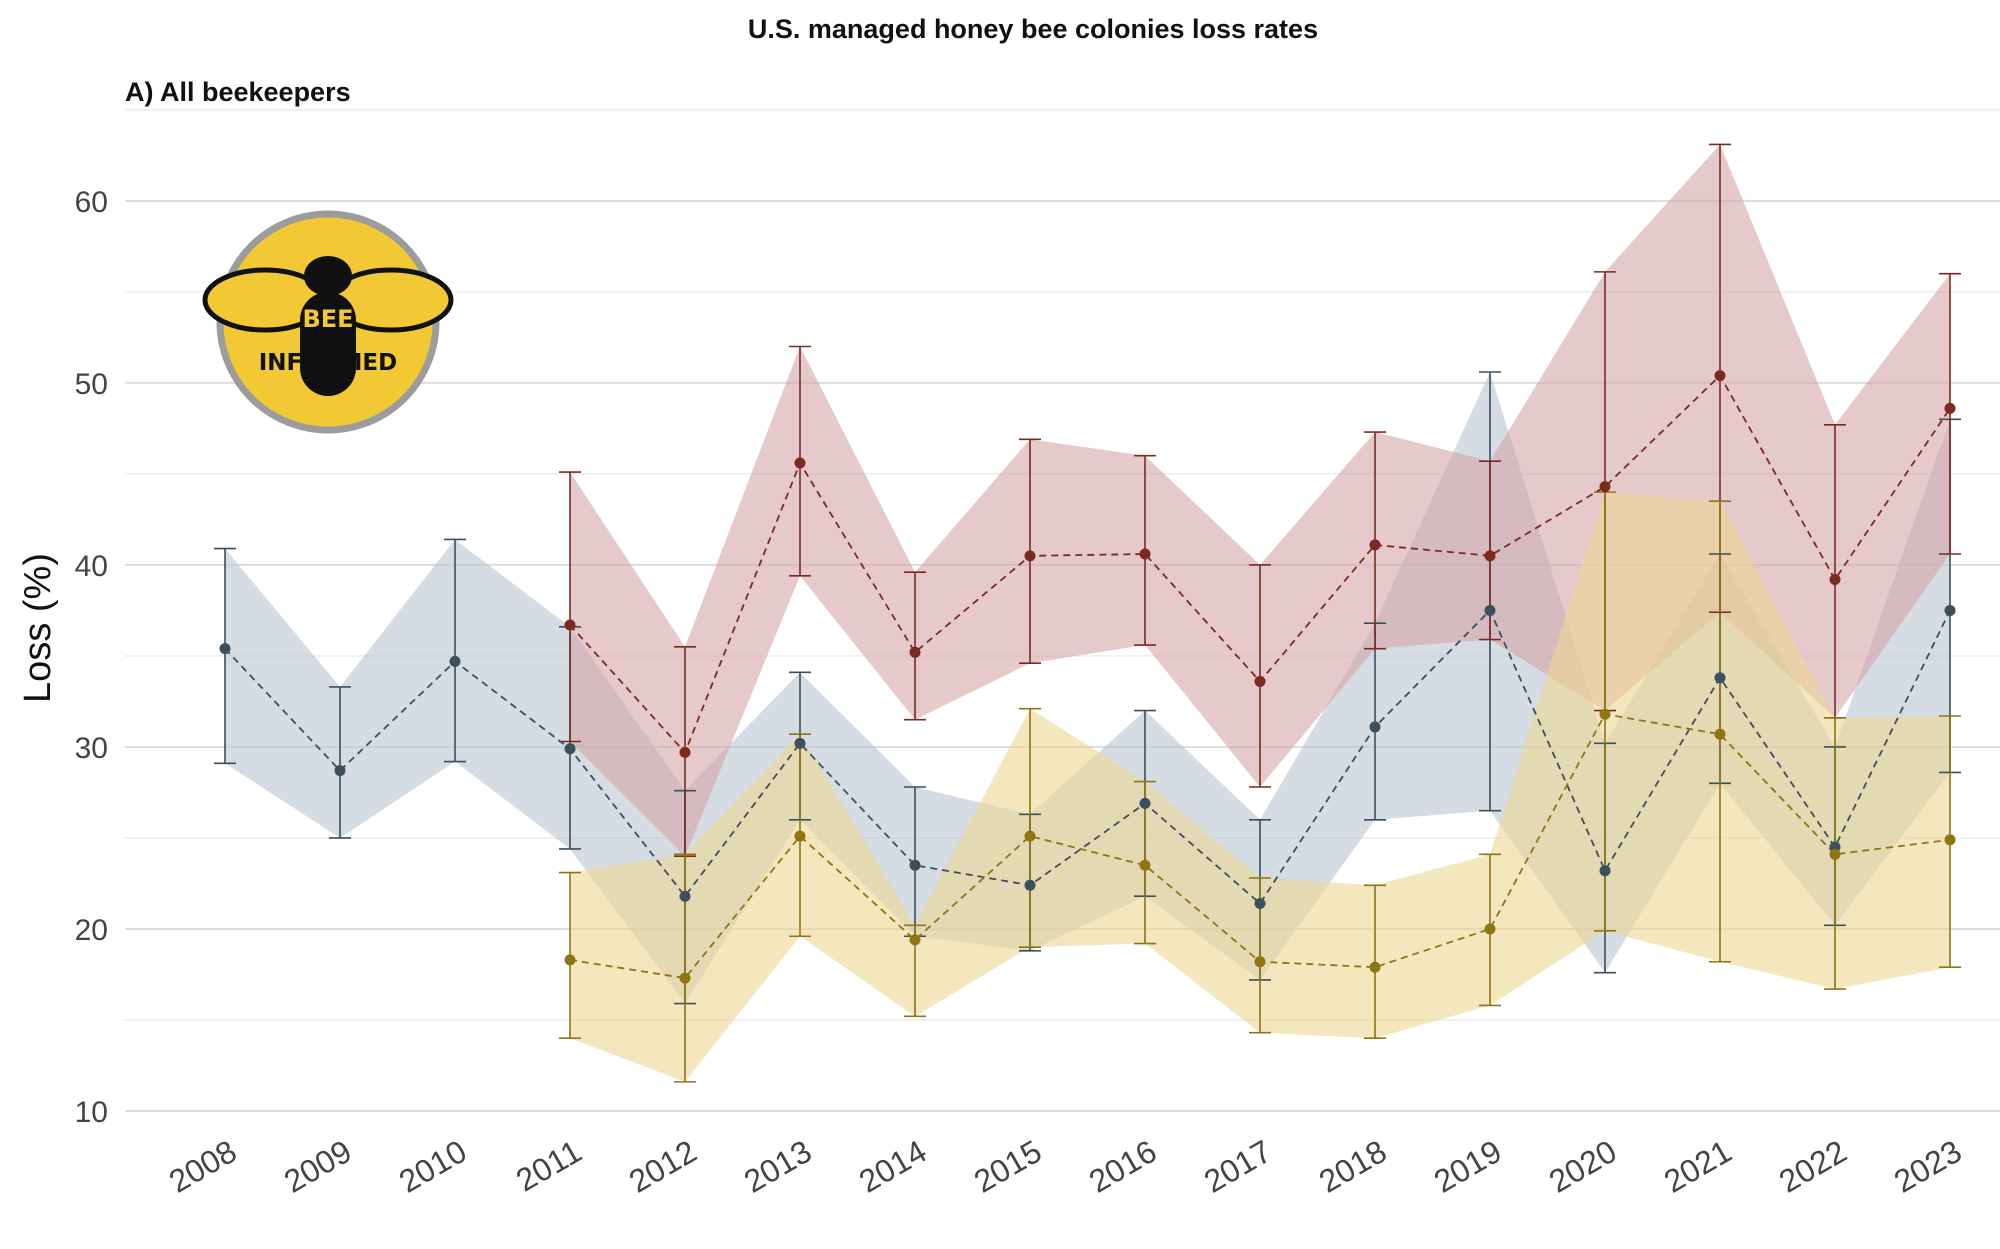 This screenshot has width=2000, height=1249. What do you see at coordinates (91, 202) in the screenshot?
I see `y-tick-label: 60` at bounding box center [91, 202].